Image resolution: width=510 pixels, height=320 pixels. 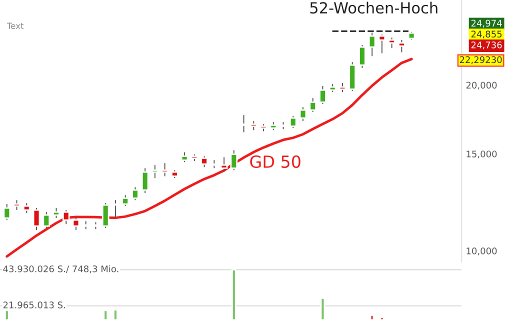 I want to click on y-tick-label: 15,000, so click(x=481, y=154).